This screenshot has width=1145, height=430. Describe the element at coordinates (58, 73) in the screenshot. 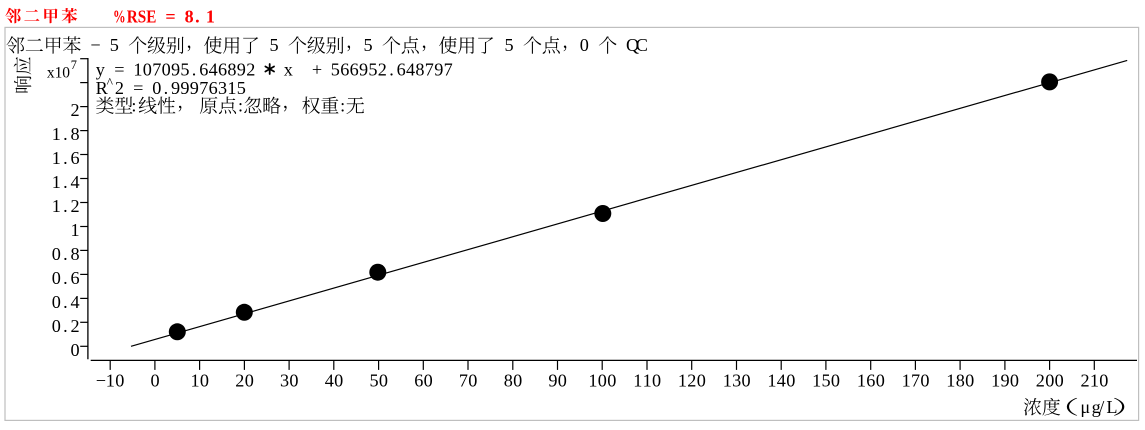

I see `svg-text: x10` at that location.